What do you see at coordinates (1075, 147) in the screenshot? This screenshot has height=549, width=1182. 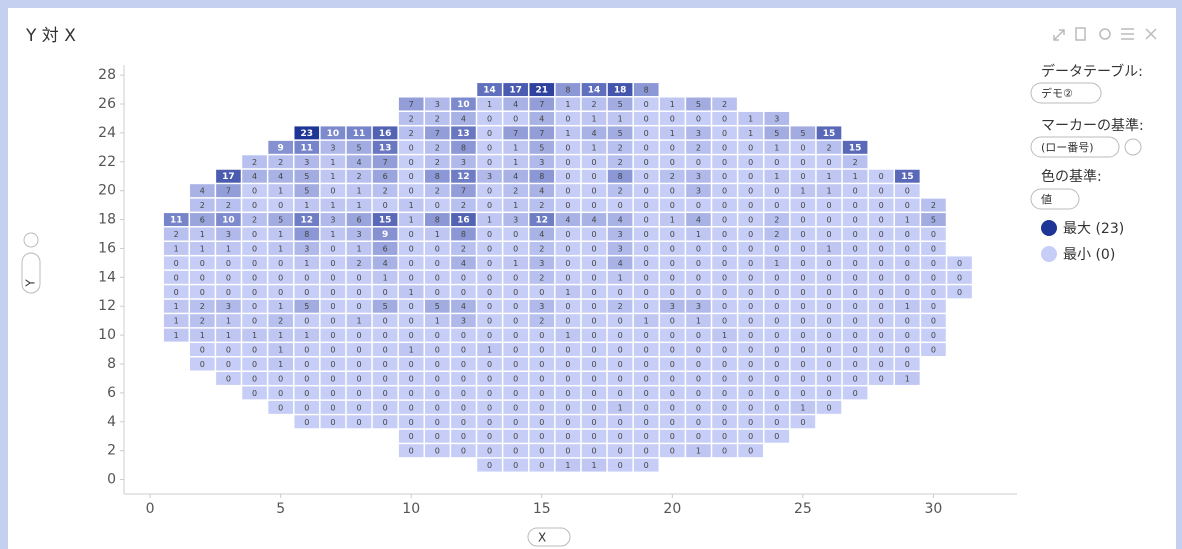 I see `marker-dropdown` at bounding box center [1075, 147].